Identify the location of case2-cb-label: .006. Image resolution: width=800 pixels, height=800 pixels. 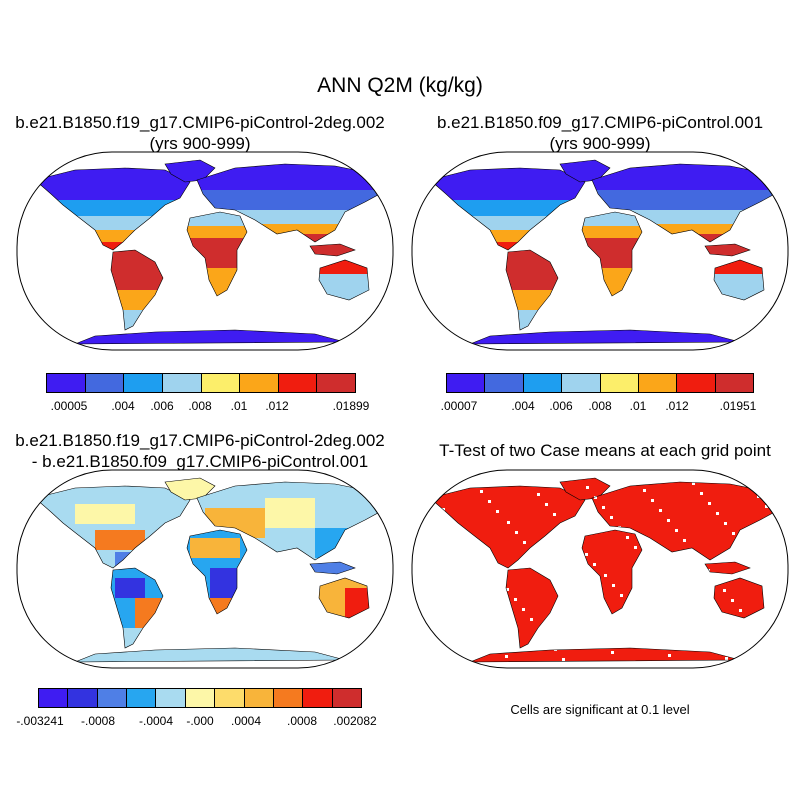
(561, 406).